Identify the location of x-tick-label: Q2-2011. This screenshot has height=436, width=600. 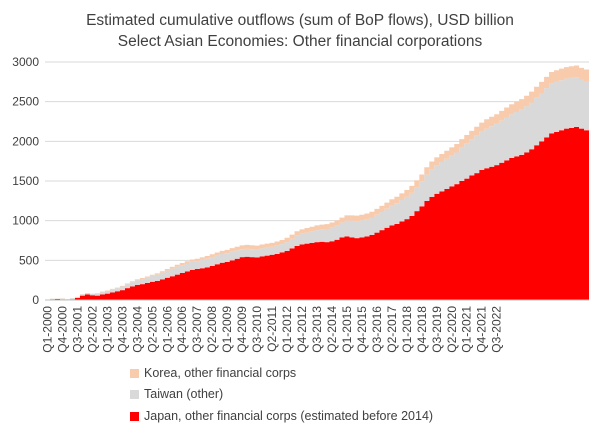
(272, 329).